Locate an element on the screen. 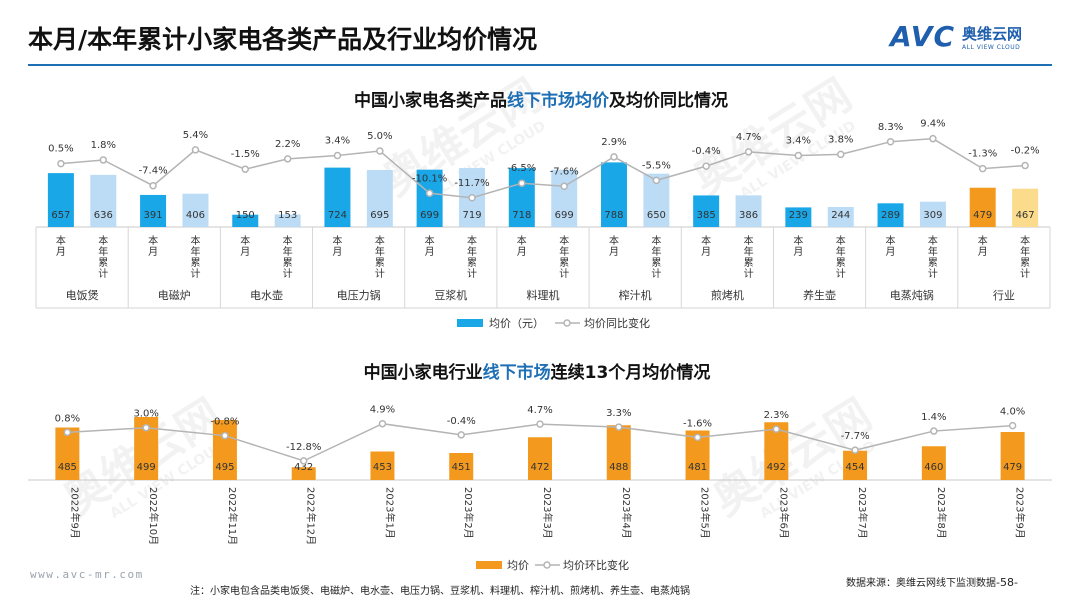 This screenshot has height=608, width=1080. chart2-bar-value: 492 is located at coordinates (776, 467).